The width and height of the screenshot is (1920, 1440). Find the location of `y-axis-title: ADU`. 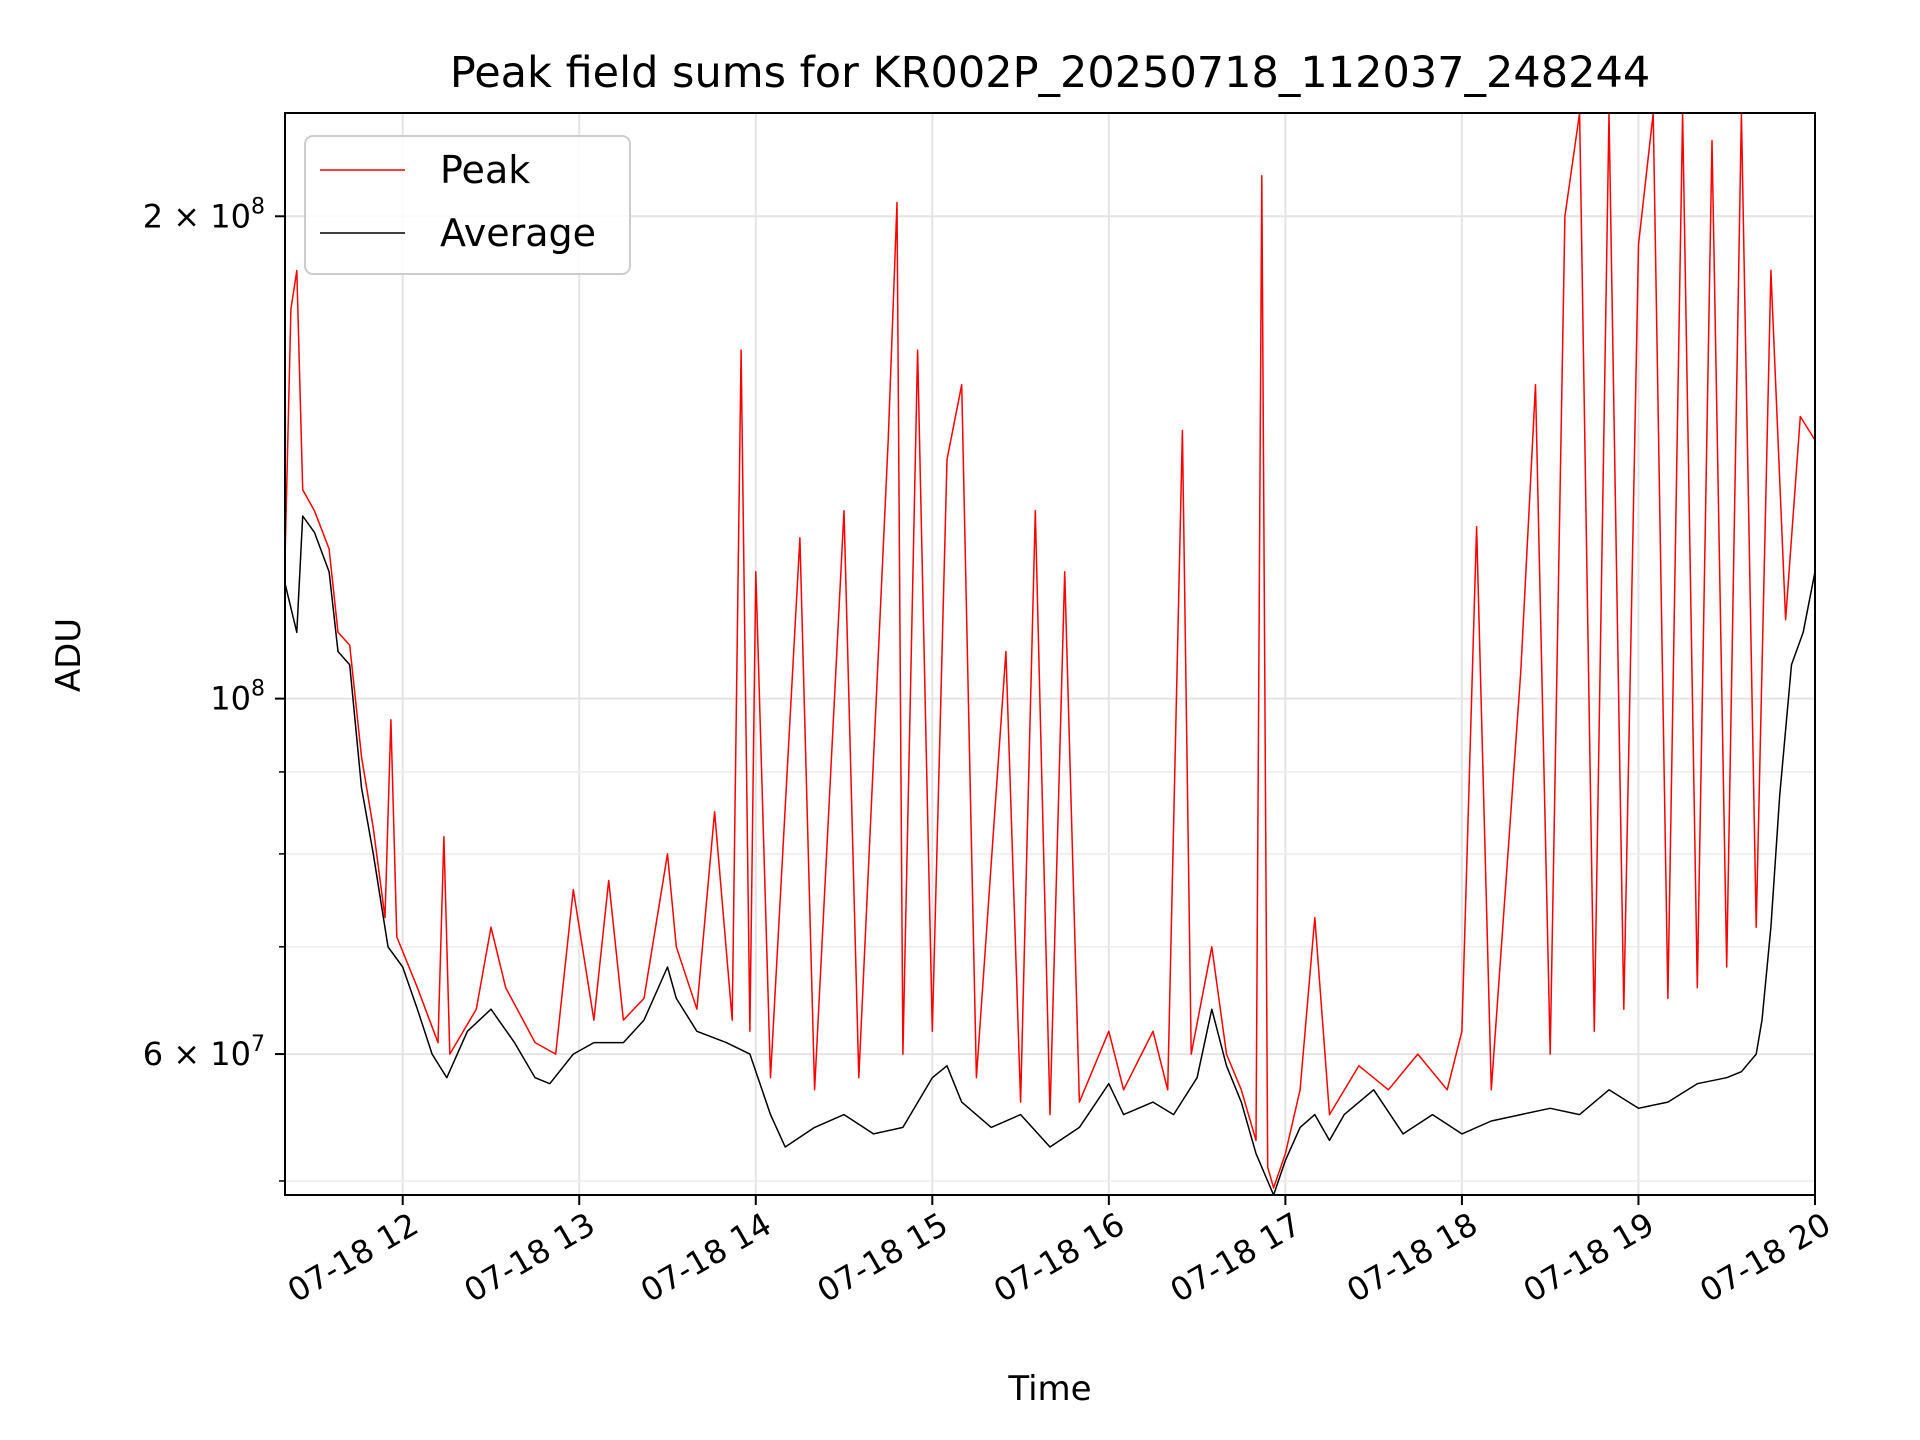

y-axis-title: ADU is located at coordinates (69, 655).